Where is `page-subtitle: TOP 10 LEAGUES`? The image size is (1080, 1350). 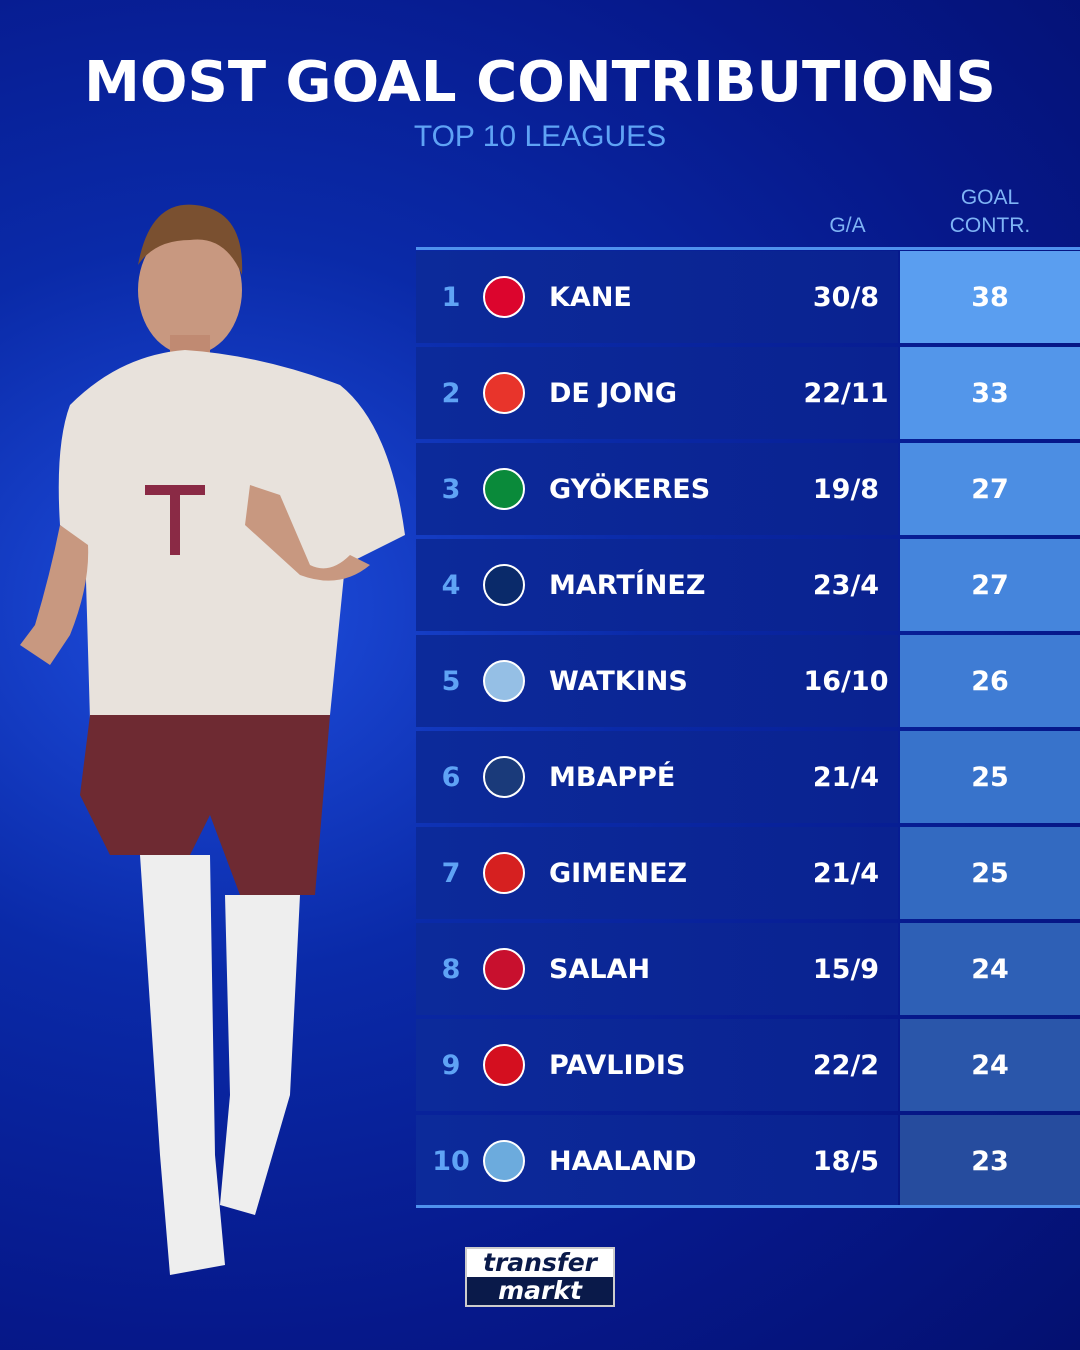 page-subtitle: TOP 10 LEAGUES is located at coordinates (540, 136).